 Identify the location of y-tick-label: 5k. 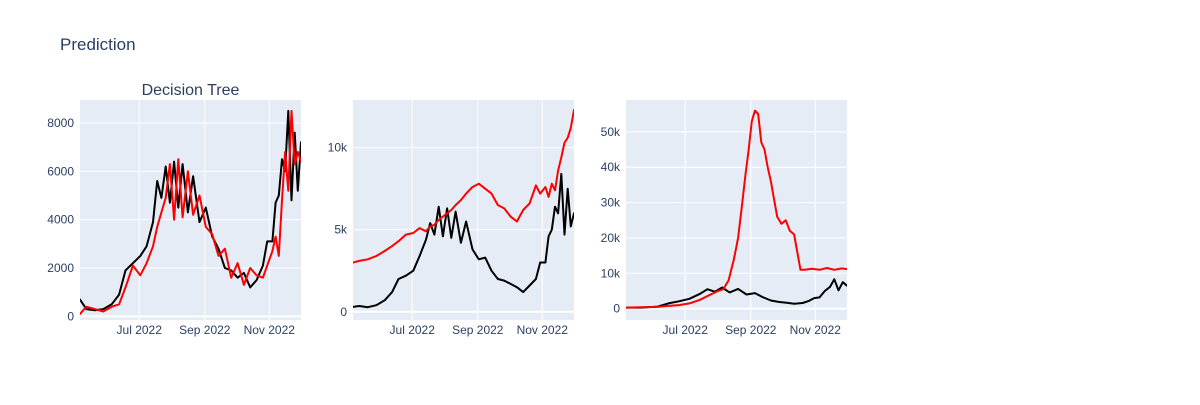
(341, 230).